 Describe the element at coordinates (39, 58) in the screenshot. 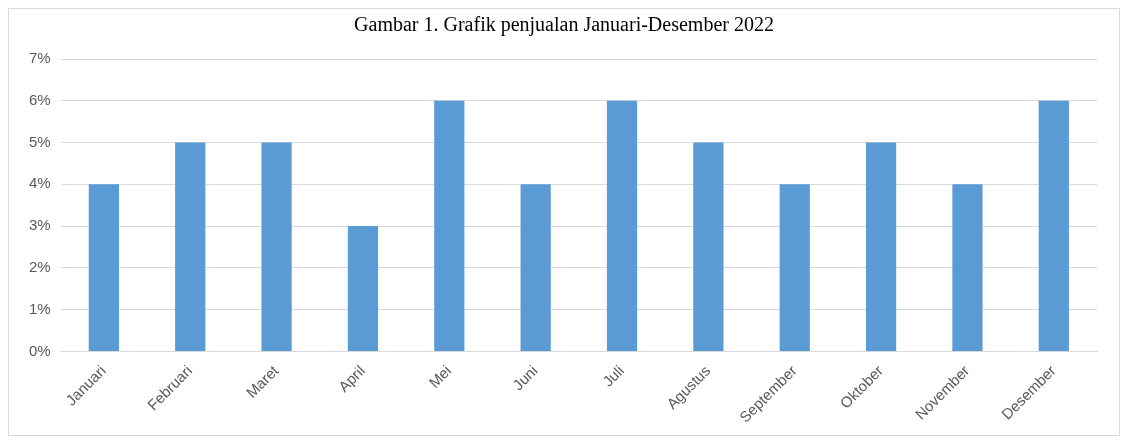

I see `y-tick-label: 7%` at that location.